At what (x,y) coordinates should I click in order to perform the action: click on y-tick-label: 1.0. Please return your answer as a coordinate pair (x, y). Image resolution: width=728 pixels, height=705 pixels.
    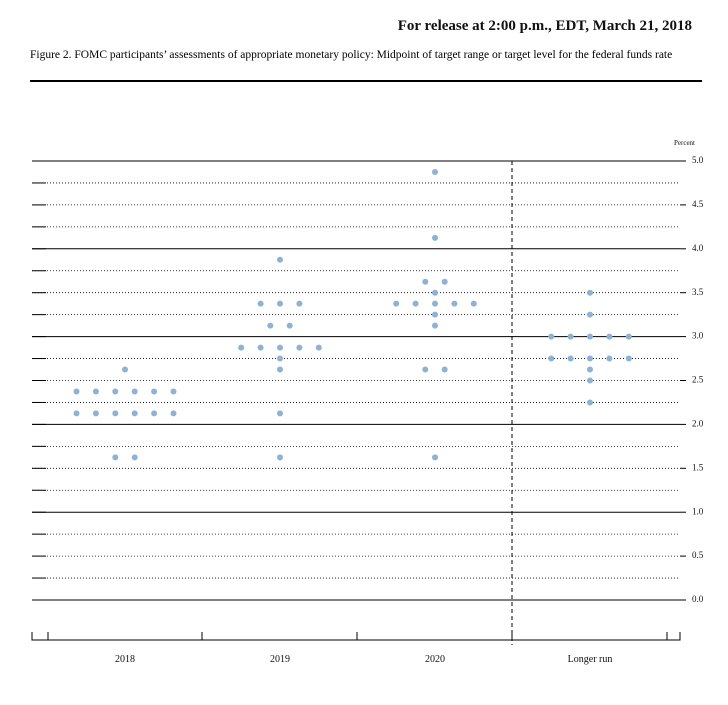
    Looking at the image, I should click on (698, 511).